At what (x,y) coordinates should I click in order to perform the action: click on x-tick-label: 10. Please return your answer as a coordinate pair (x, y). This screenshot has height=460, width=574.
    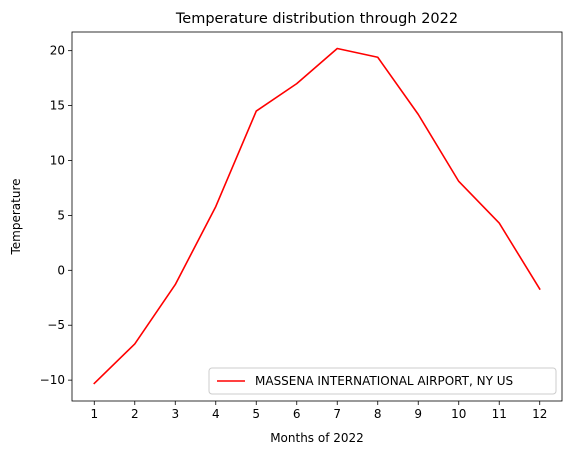
    Looking at the image, I should click on (458, 414).